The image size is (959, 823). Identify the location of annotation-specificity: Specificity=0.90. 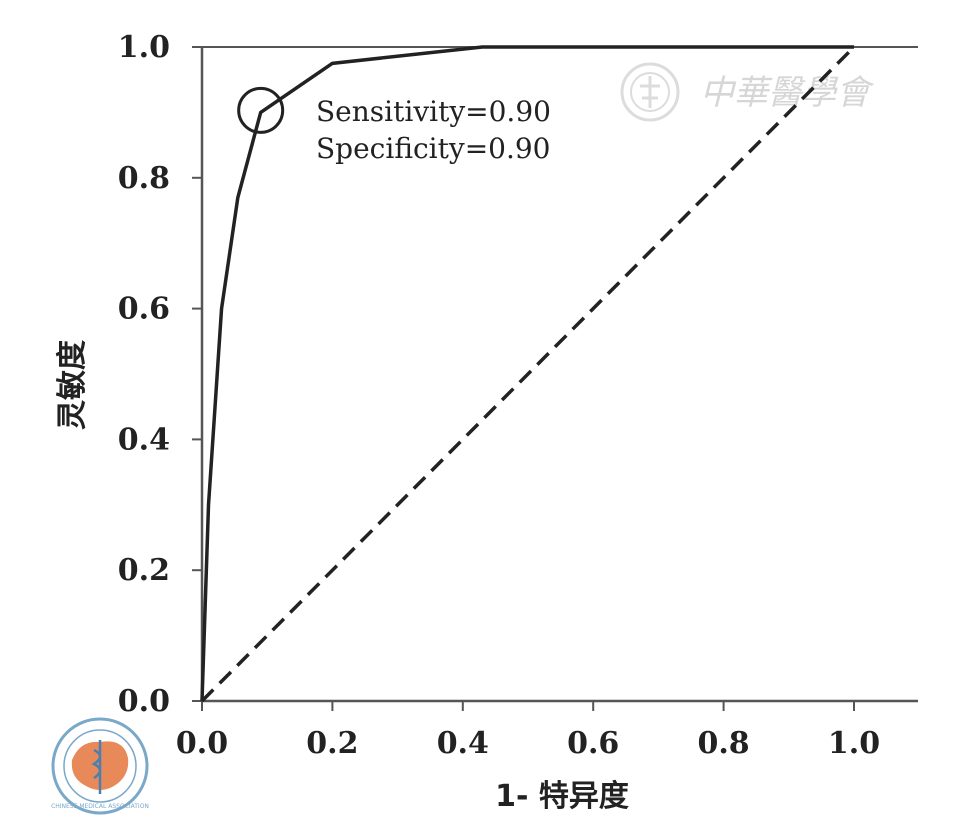
(433, 148).